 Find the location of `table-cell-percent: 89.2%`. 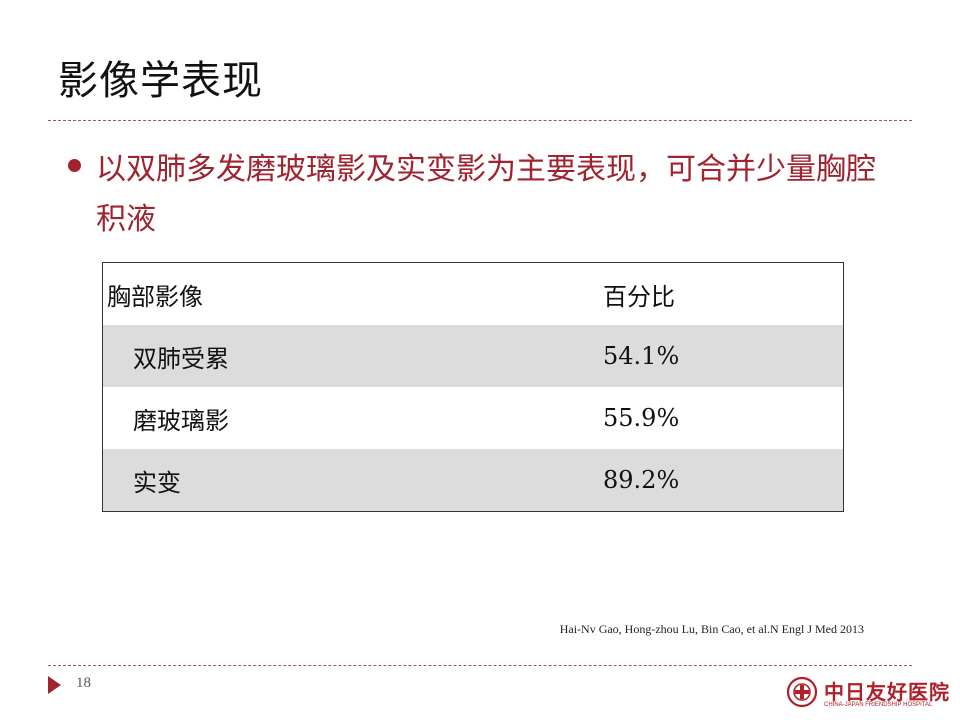

table-cell-percent: 89.2% is located at coordinates (723, 480).